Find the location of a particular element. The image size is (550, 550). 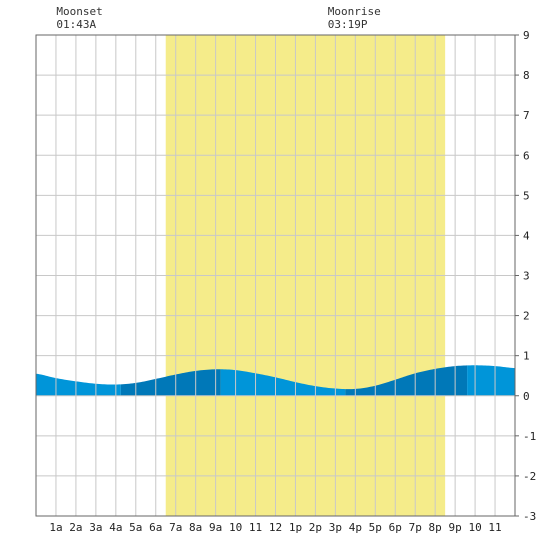

xtick-label-7: 7a is located at coordinates (175, 527).